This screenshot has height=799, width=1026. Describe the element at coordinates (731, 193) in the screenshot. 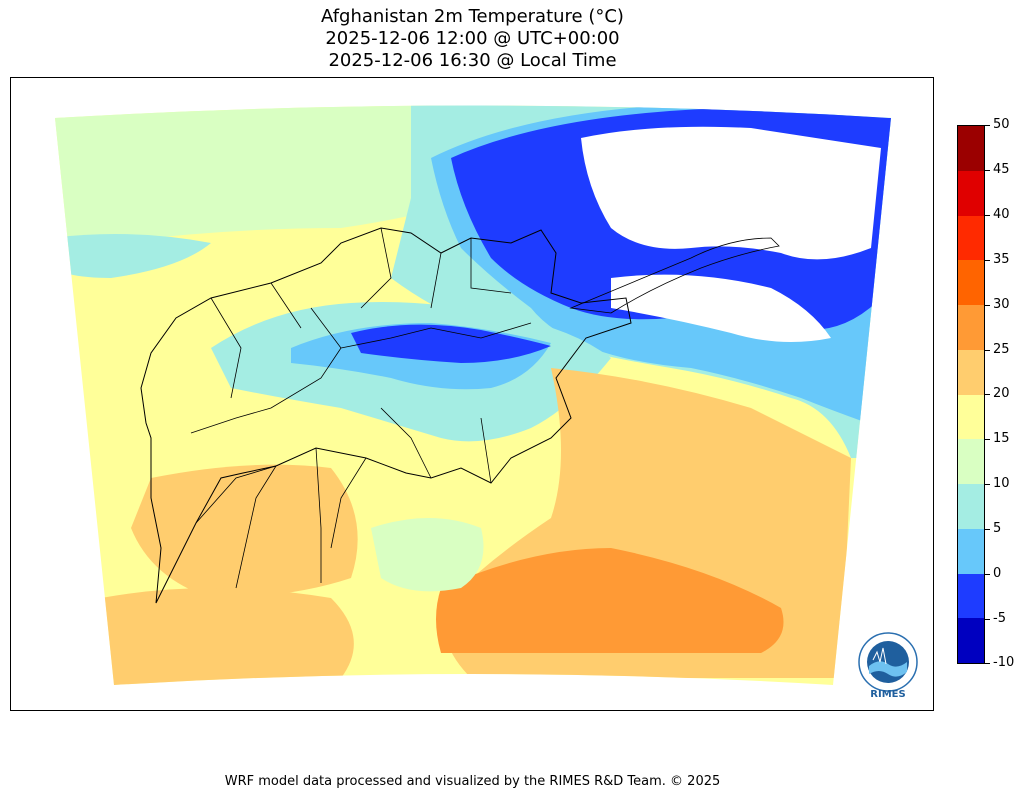

I see `contour-below-neg10` at that location.